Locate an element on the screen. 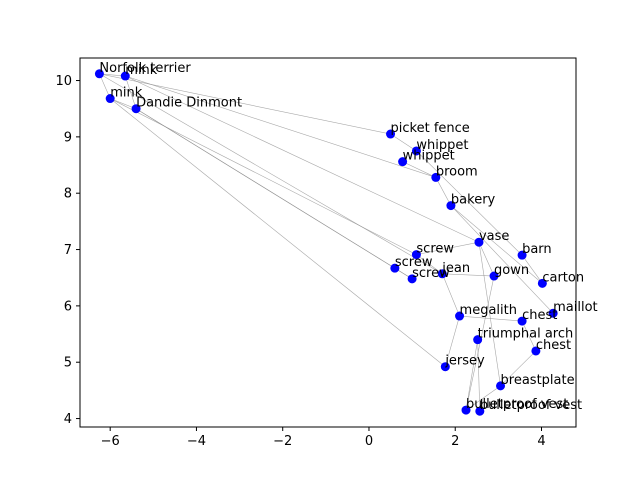  x-tick-label: 0 is located at coordinates (369, 441).